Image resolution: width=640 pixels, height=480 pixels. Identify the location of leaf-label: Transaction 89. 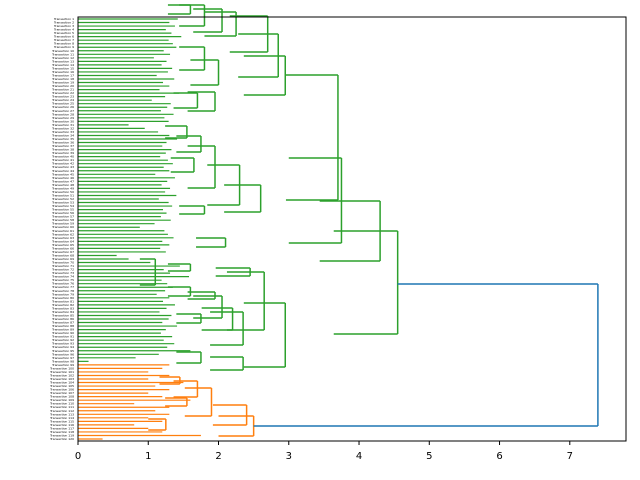
(62, 330).